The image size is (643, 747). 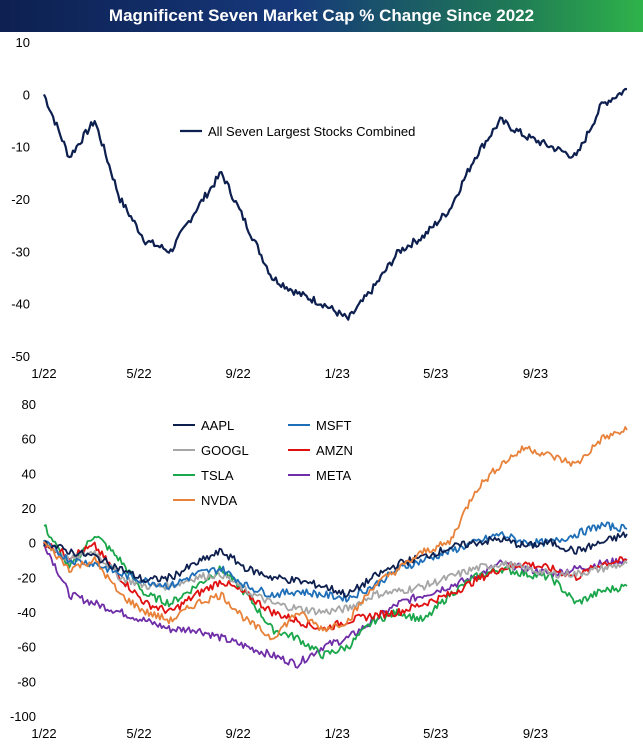 I want to click on legend-label-nvda: NVDA, so click(x=219, y=500).